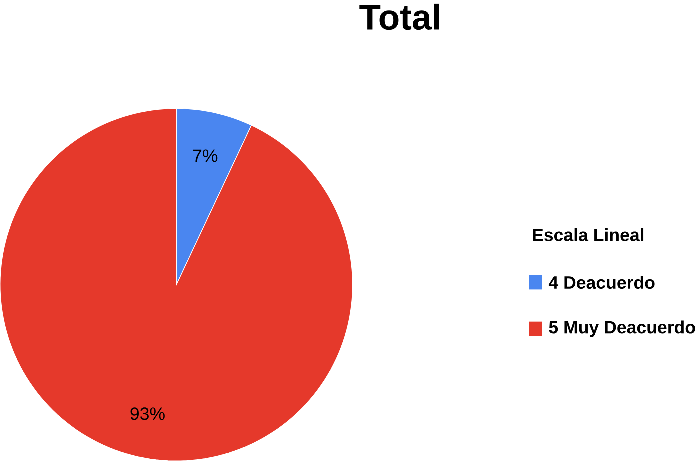 This screenshot has width=700, height=462. What do you see at coordinates (588, 235) in the screenshot?
I see `legend-title: Escala Lineal` at bounding box center [588, 235].